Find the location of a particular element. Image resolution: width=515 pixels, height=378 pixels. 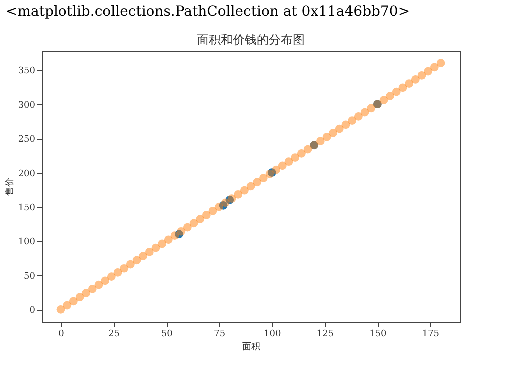

y-tick-label: 250 is located at coordinates (27, 140).